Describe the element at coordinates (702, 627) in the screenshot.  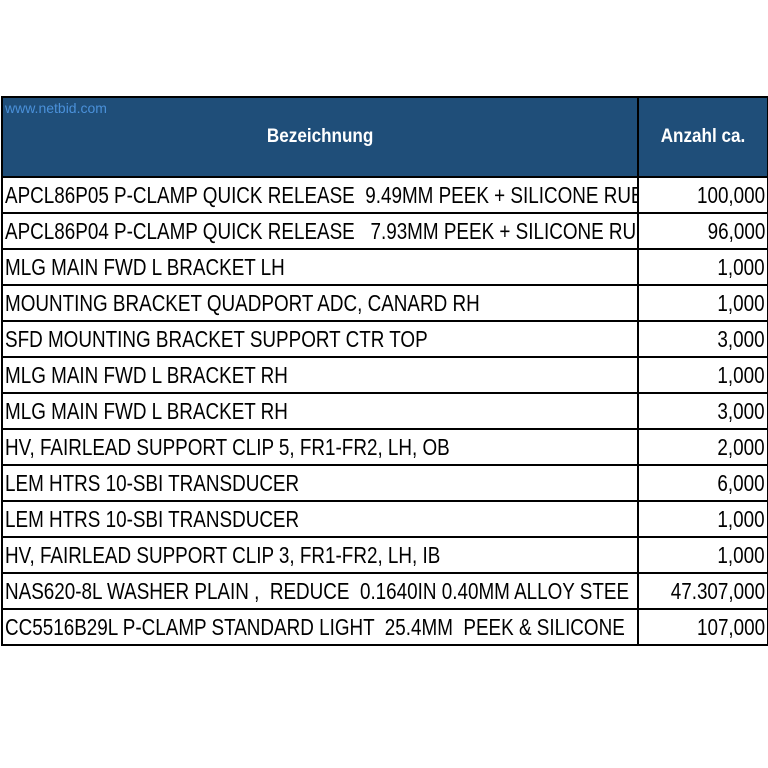
I see `cell-quantity: 107,000` at that location.